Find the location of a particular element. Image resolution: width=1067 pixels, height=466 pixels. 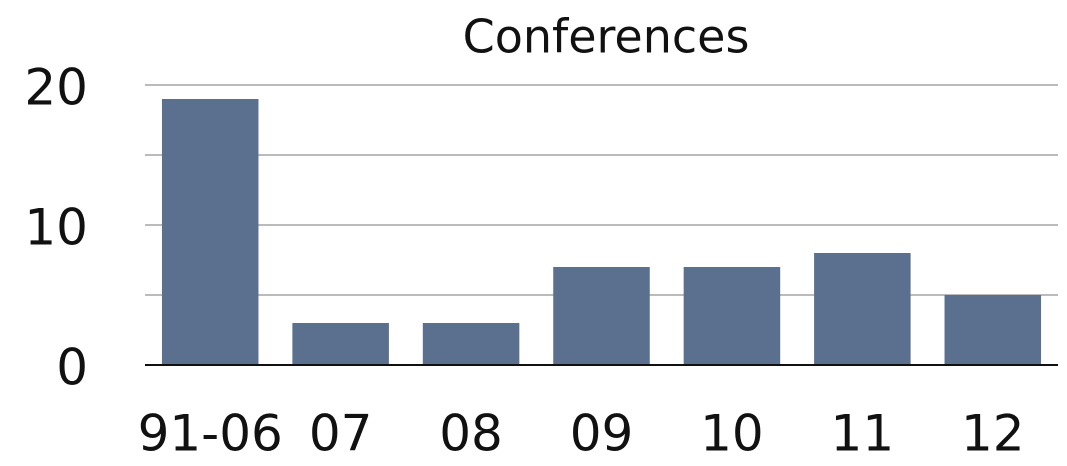

x-tick-label: 10 is located at coordinates (732, 434).